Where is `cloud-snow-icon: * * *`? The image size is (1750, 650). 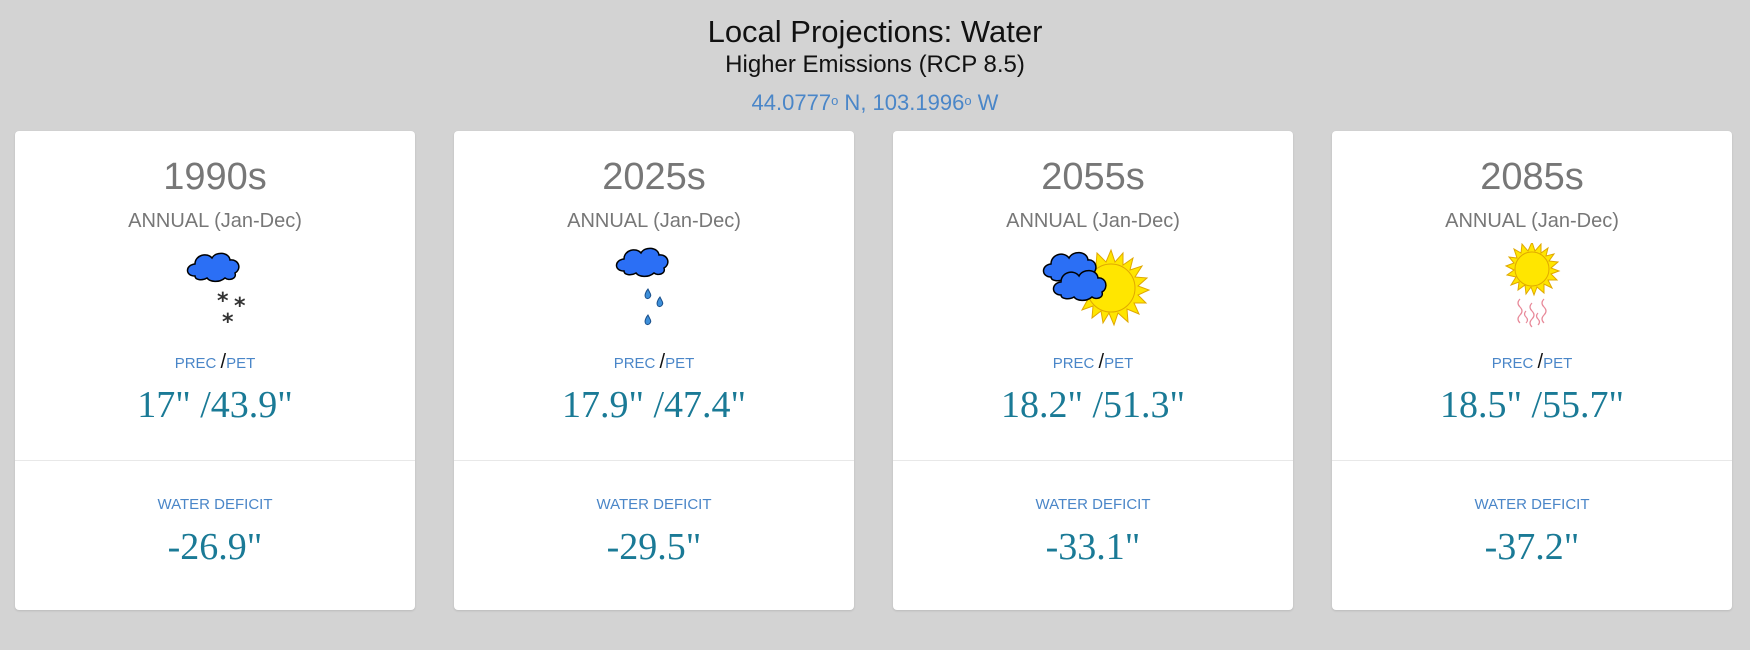 cloud-snow-icon: * * * is located at coordinates (215, 293).